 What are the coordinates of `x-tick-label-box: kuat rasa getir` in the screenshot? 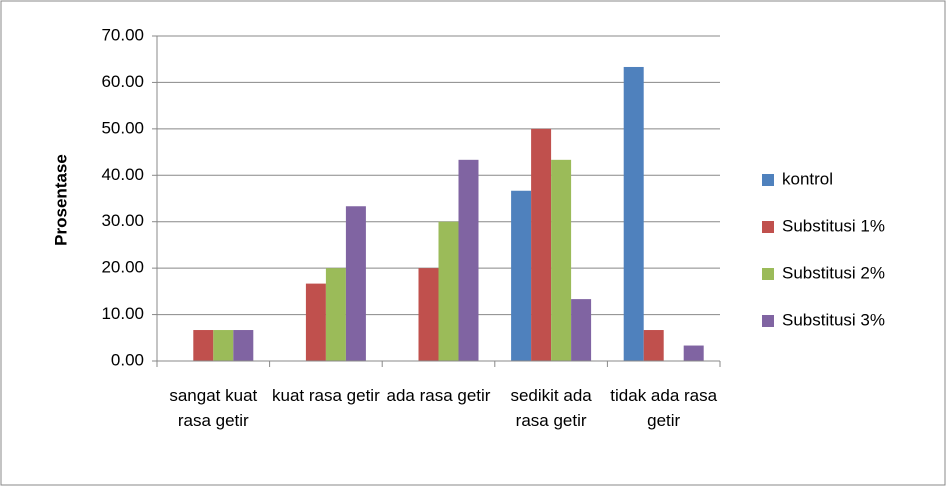 It's located at (326, 395).